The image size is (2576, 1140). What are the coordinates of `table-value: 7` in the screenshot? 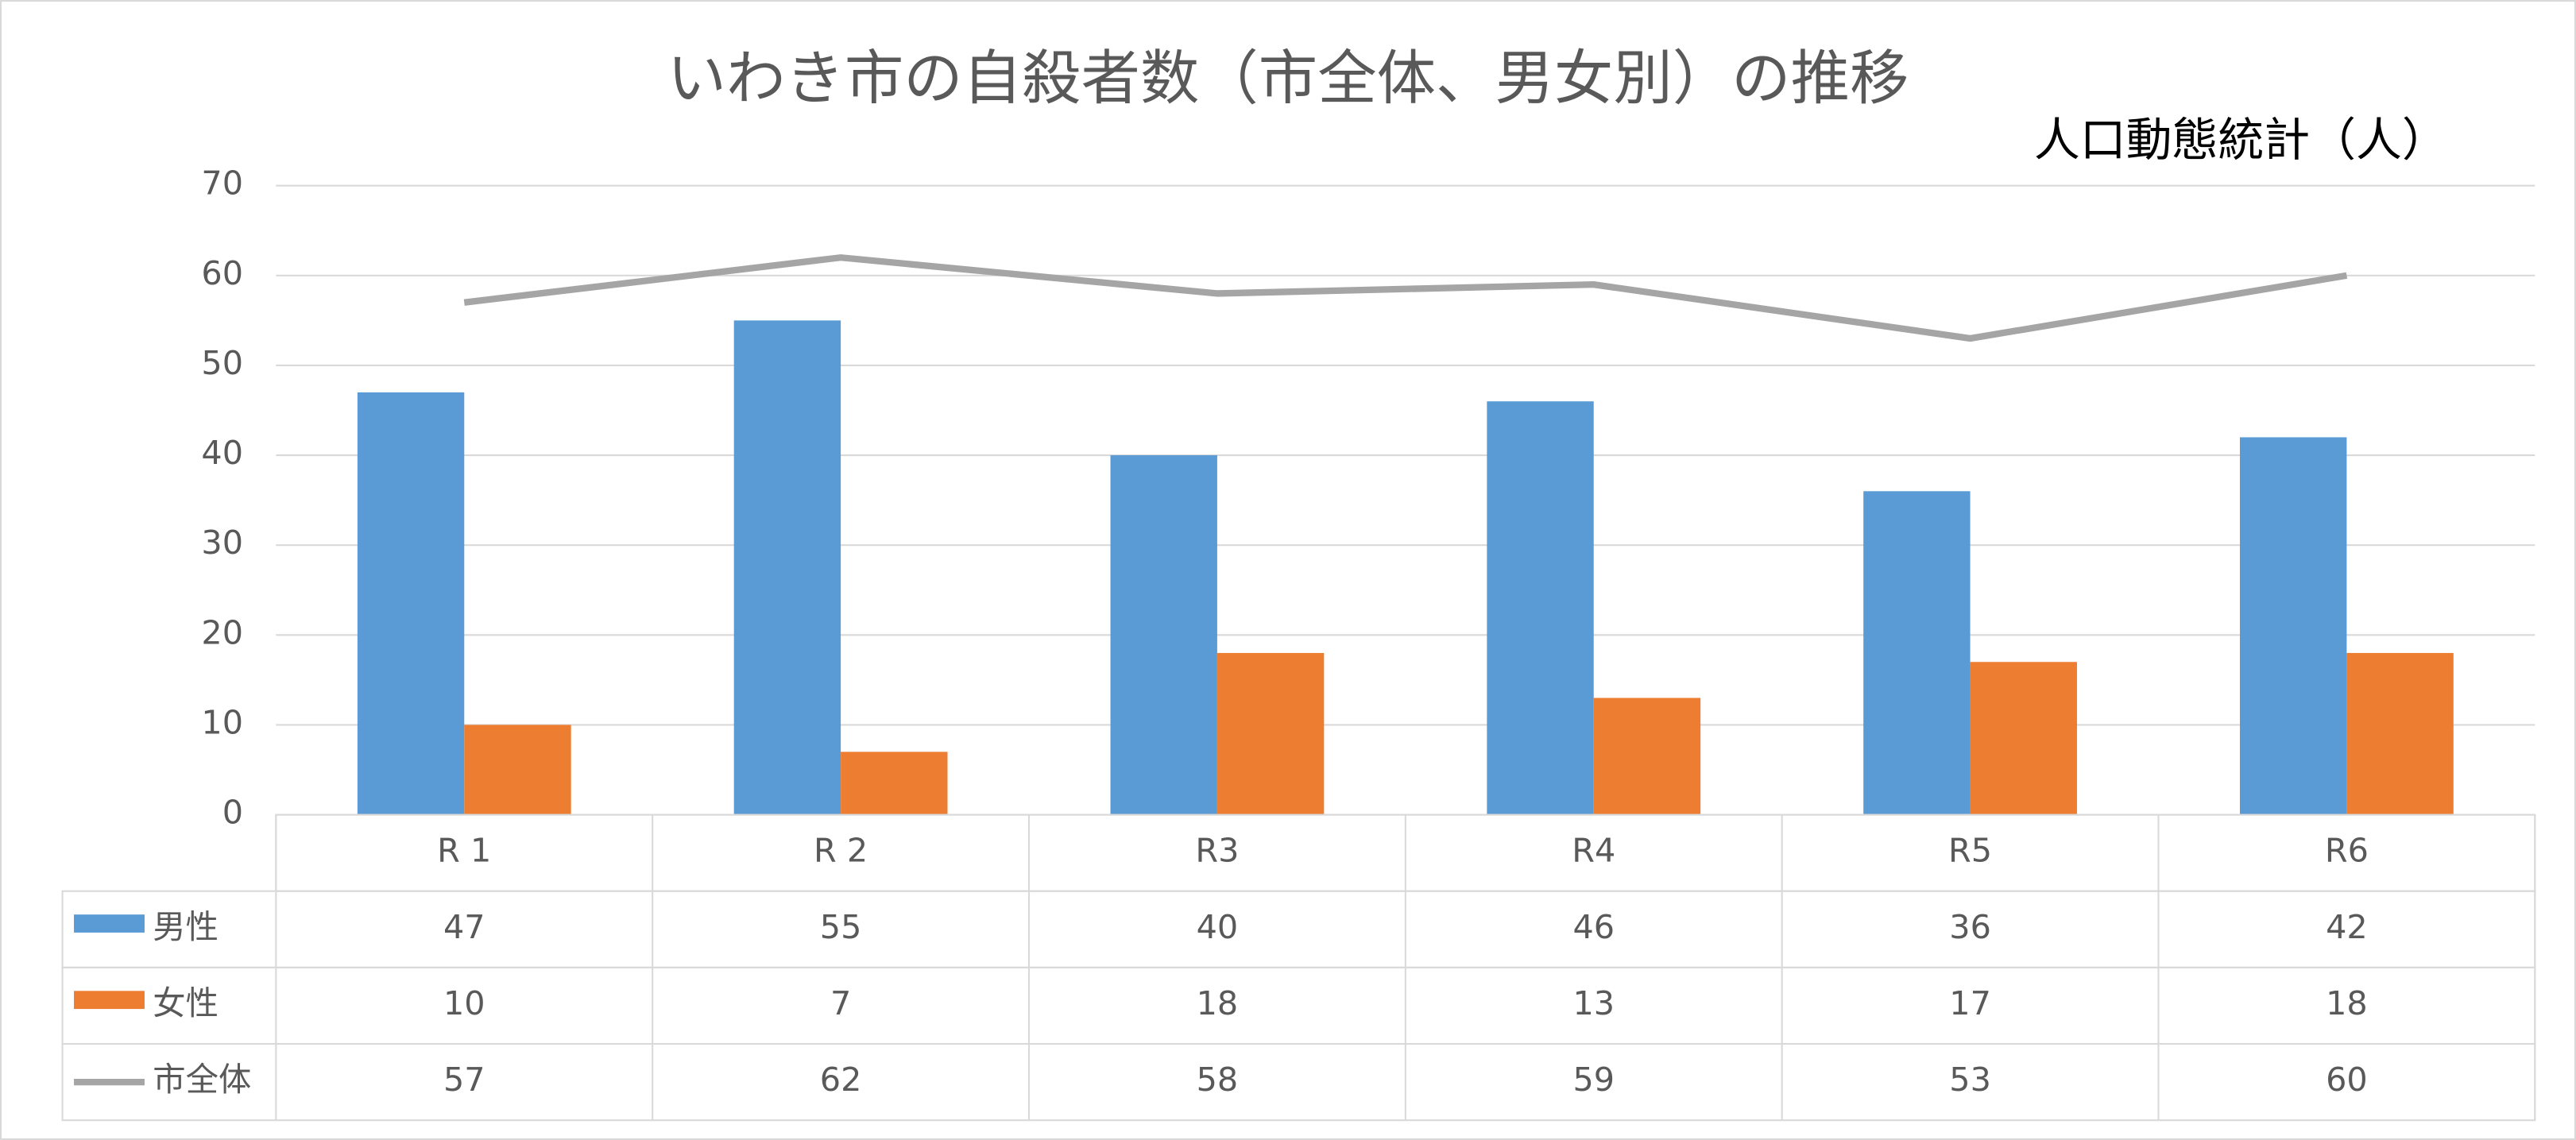 It's located at (841, 1003).